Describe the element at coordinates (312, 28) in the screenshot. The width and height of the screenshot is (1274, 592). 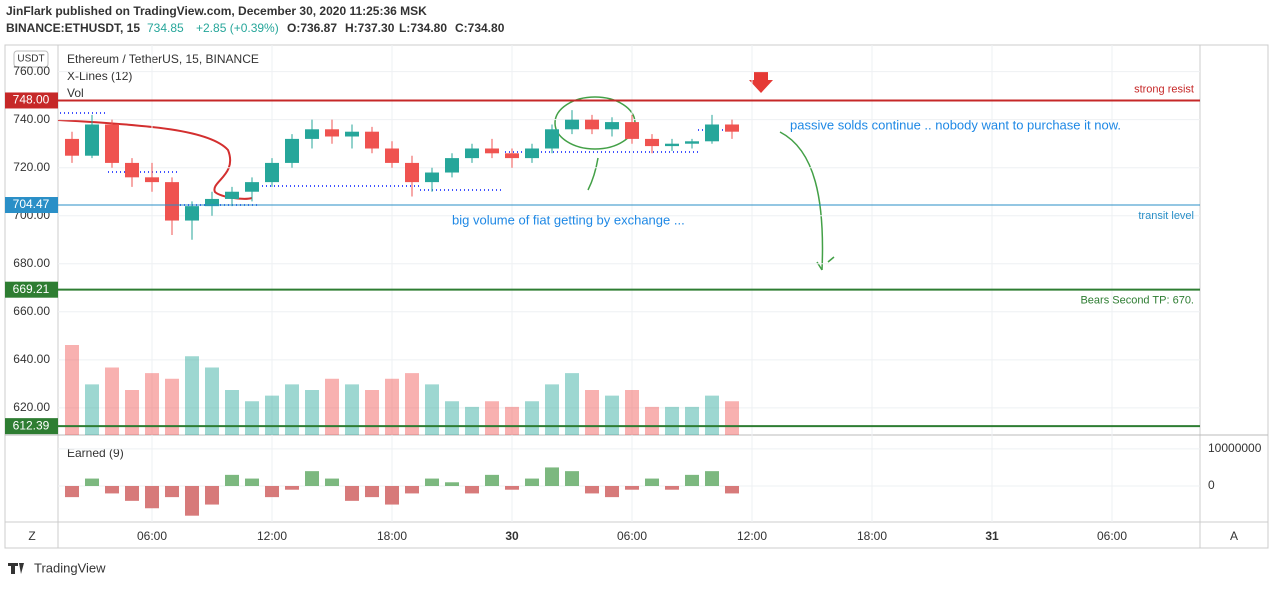
I see `open: O:736.87` at that location.